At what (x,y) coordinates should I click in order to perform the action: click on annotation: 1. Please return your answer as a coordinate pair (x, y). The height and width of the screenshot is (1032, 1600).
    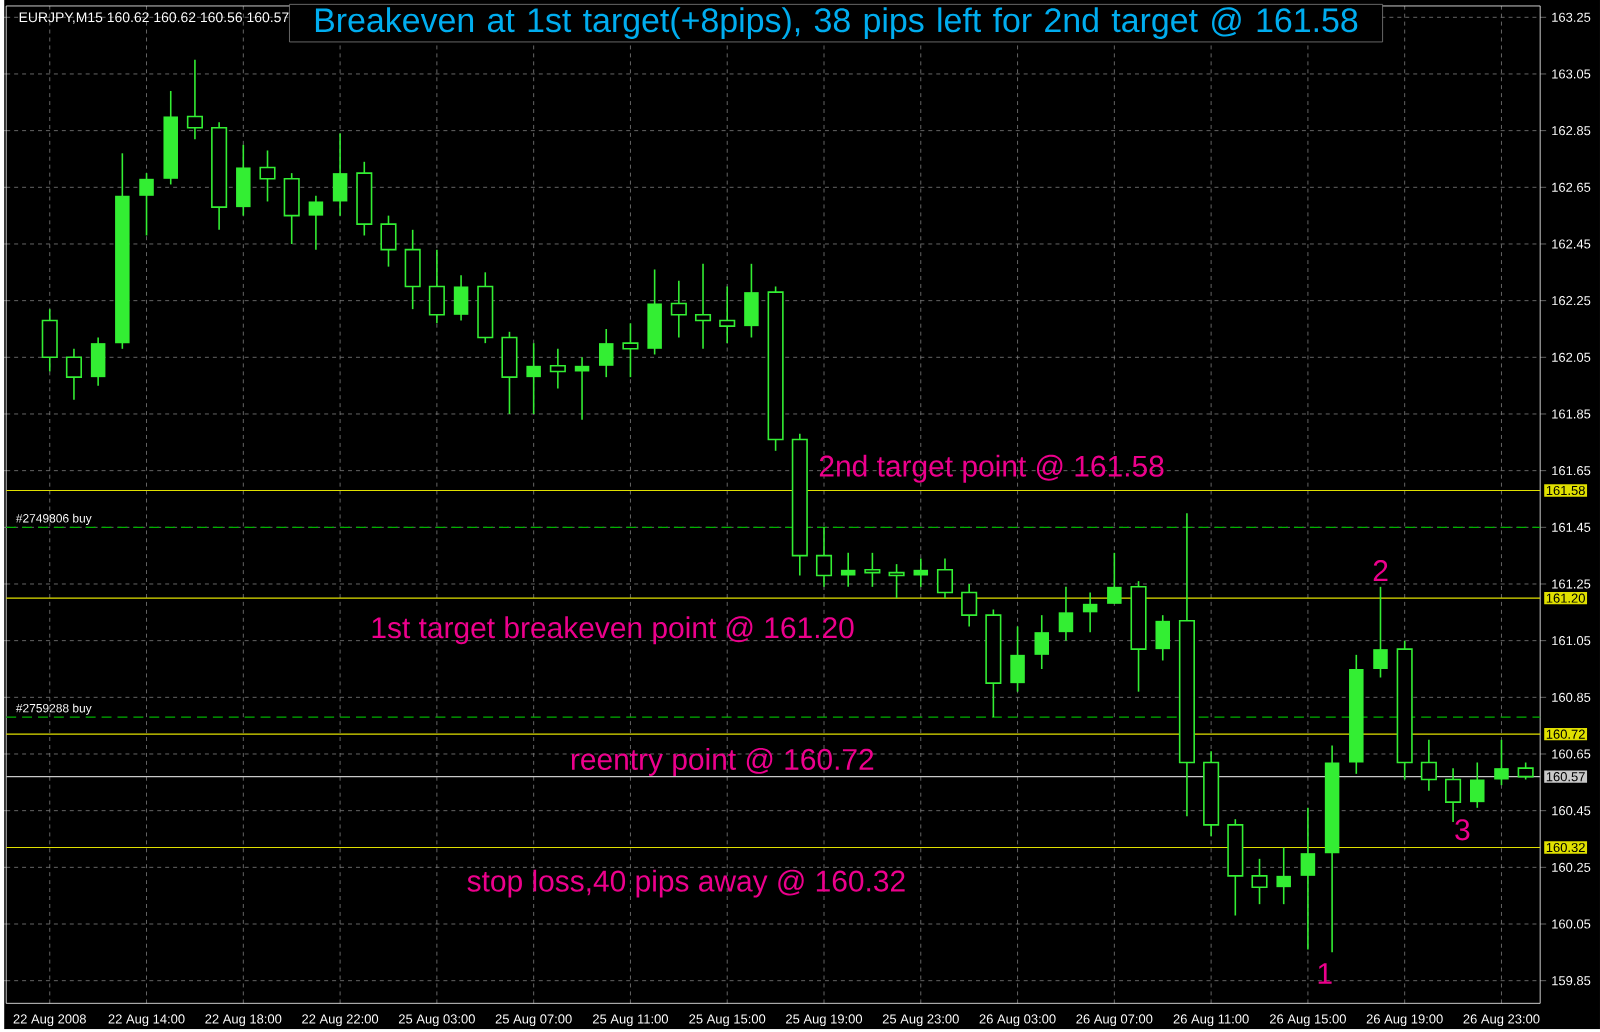
    Looking at the image, I should click on (1325, 973).